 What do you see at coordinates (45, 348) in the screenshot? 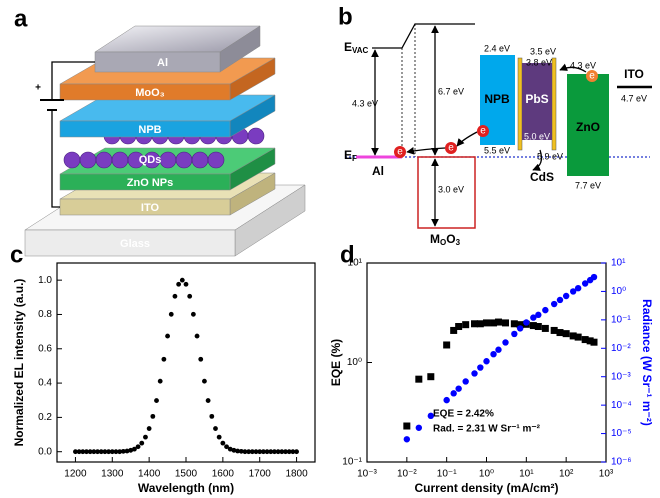
I see `y-tick-label: 0.6` at bounding box center [45, 348].